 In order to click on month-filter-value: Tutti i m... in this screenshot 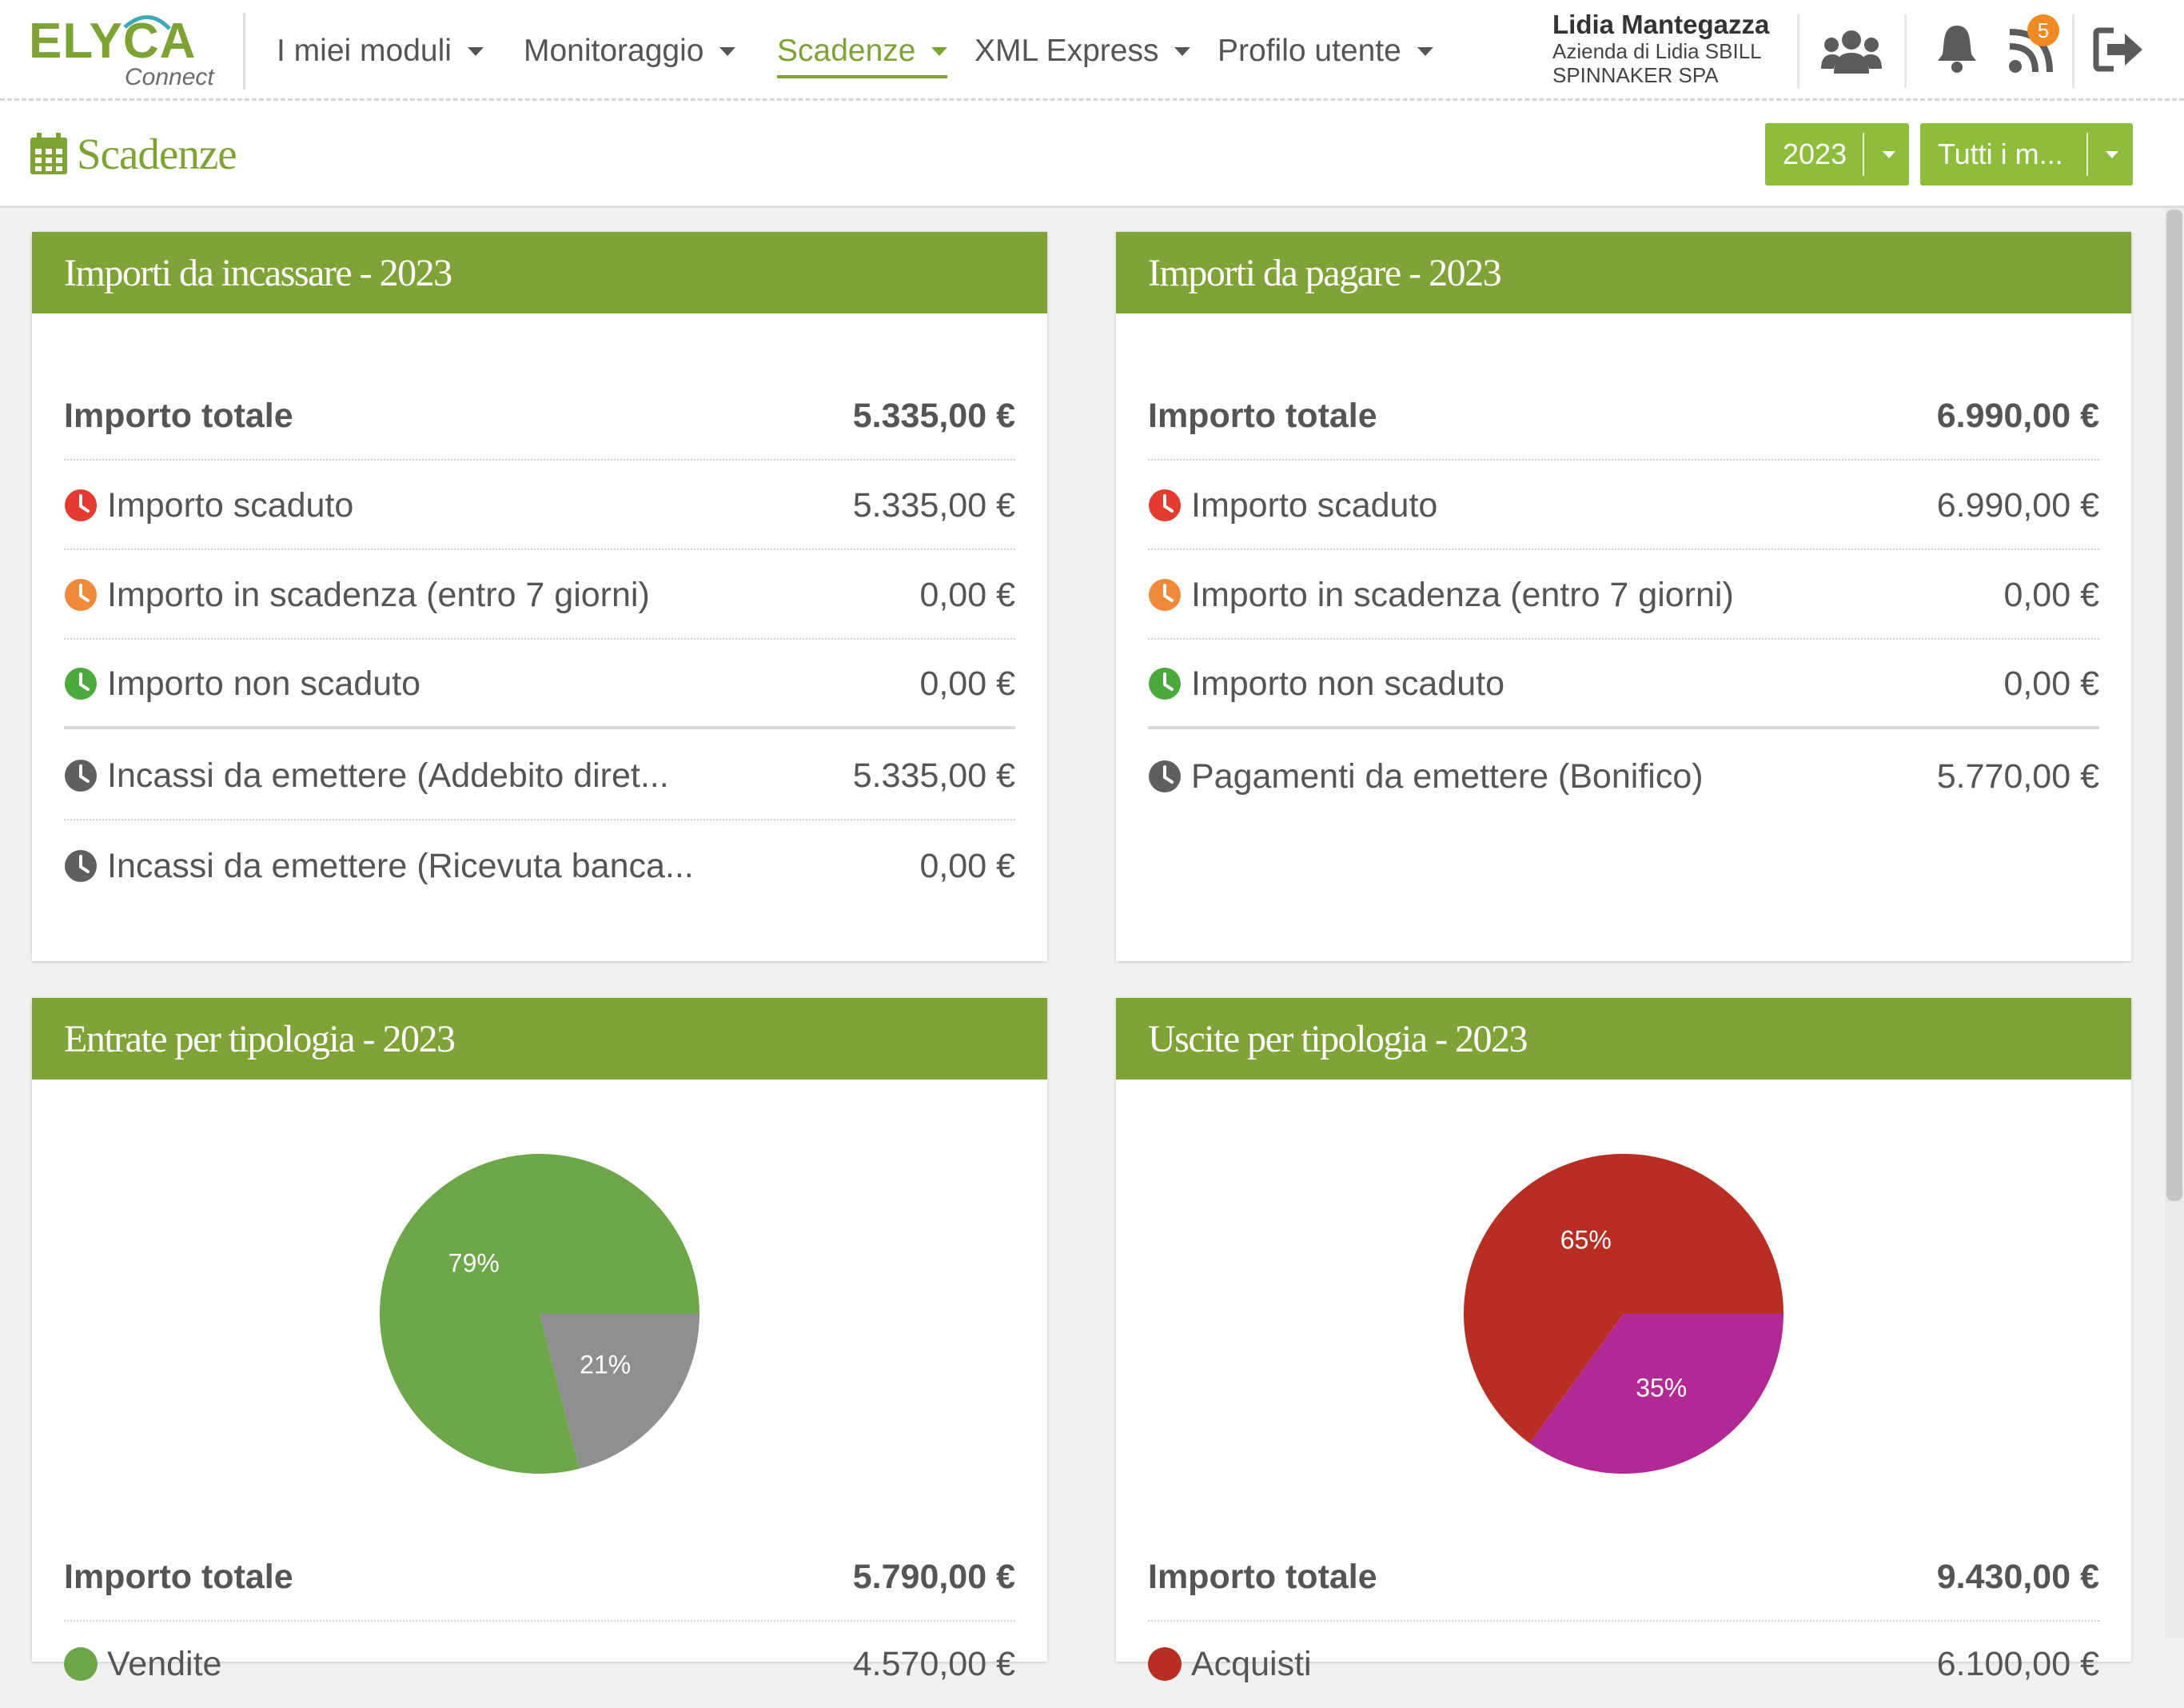, I will do `click(2000, 154)`.